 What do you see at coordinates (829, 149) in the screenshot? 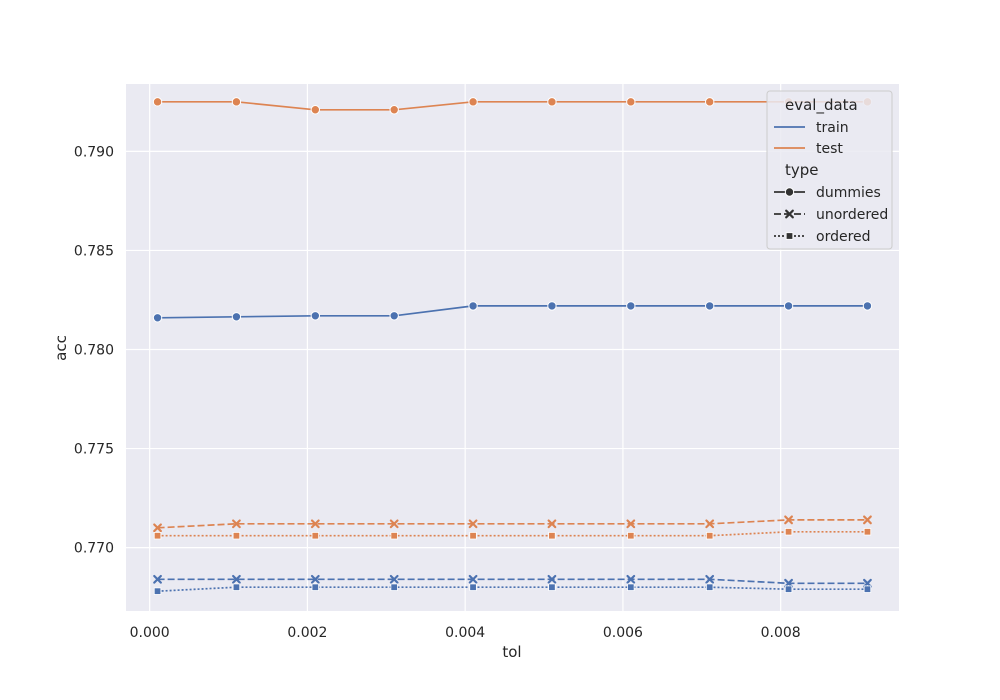
I see `legend-item-test: test` at bounding box center [829, 149].